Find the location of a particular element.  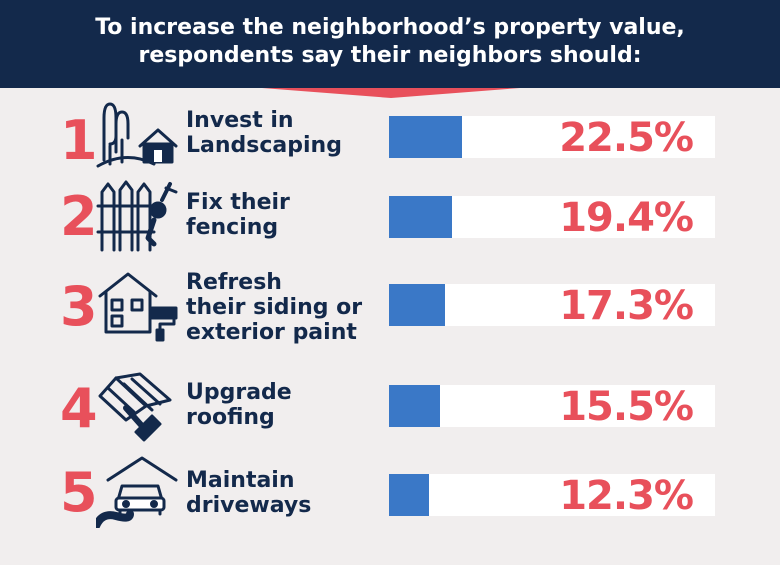

bar-track: 15.5% is located at coordinates (552, 407).